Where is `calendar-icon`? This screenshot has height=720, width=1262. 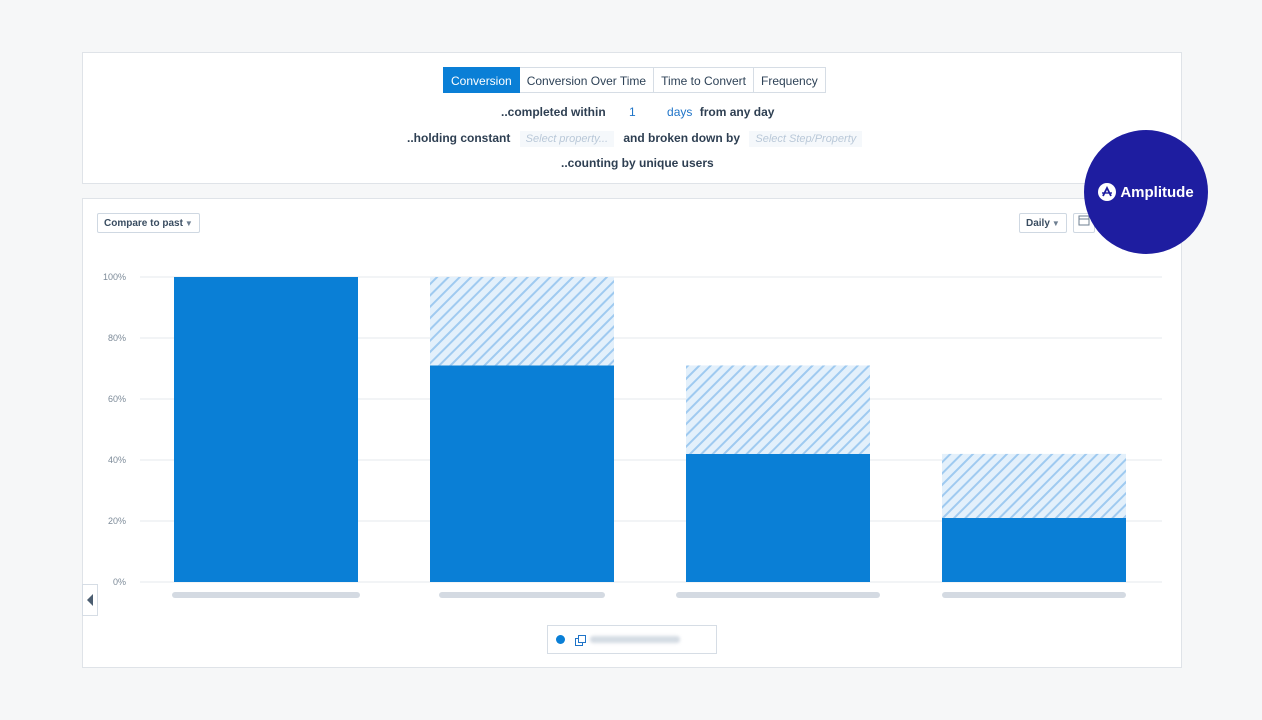 calendar-icon is located at coordinates (1084, 220).